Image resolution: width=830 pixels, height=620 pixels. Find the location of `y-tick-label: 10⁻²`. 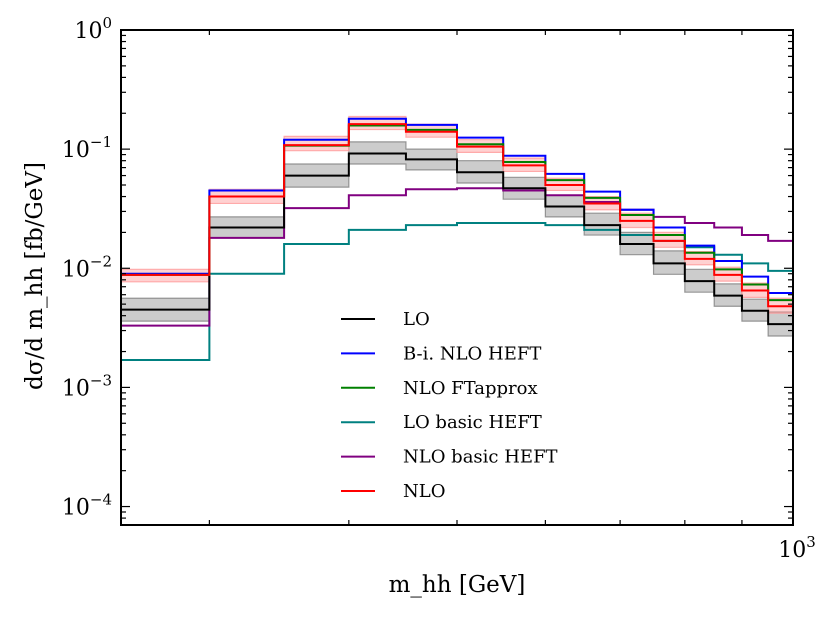

y-tick-label: 10⁻² is located at coordinates (87, 267).